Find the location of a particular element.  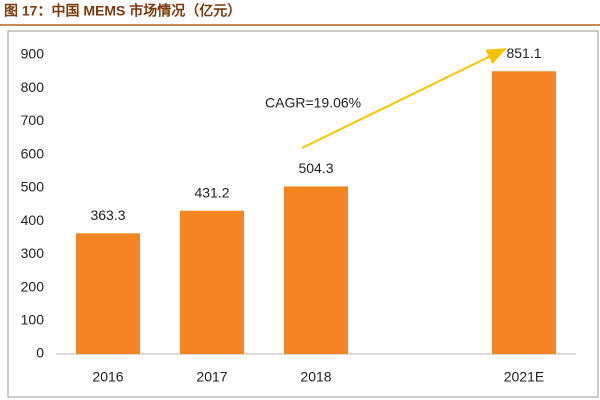

y-tick-label: 100 is located at coordinates (33, 319).